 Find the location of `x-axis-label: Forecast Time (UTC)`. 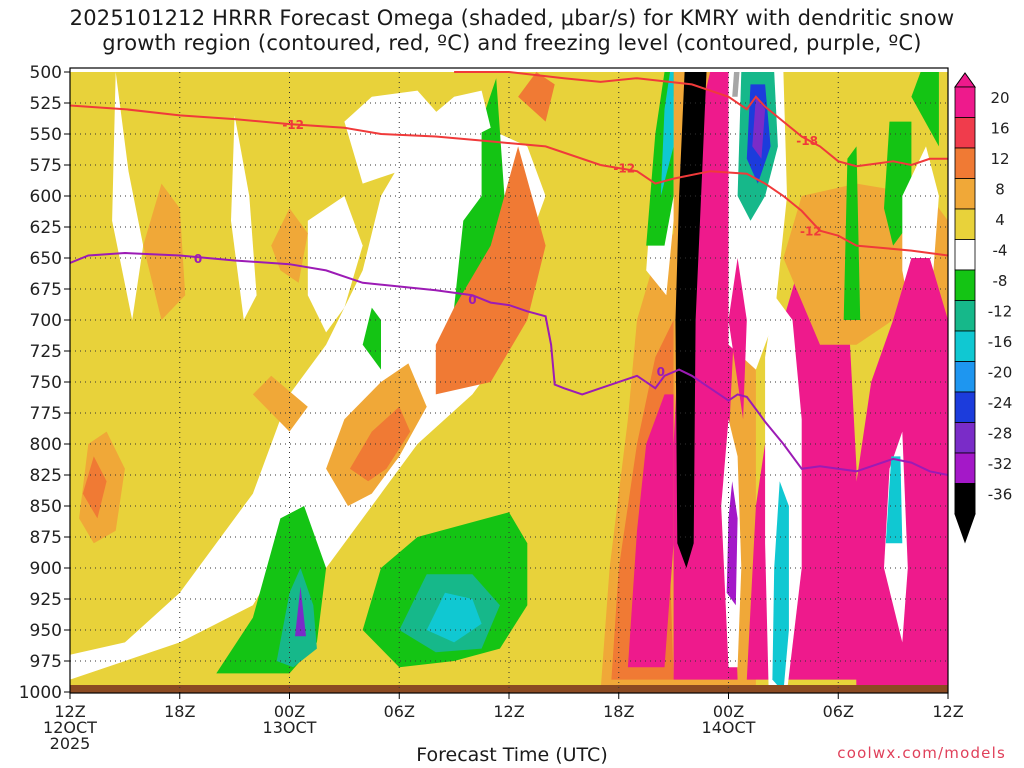

x-axis-label: Forecast Time (UTC) is located at coordinates (512, 755).